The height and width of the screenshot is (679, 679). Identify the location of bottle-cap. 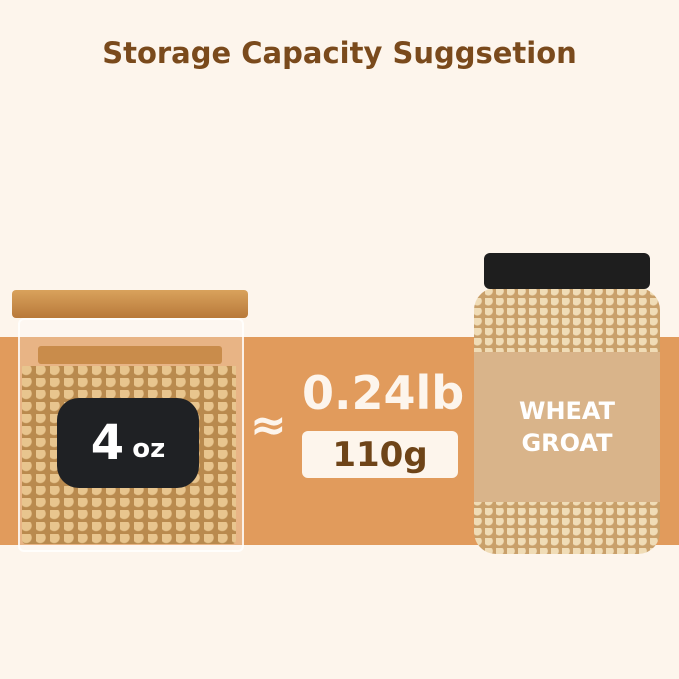
(567, 271).